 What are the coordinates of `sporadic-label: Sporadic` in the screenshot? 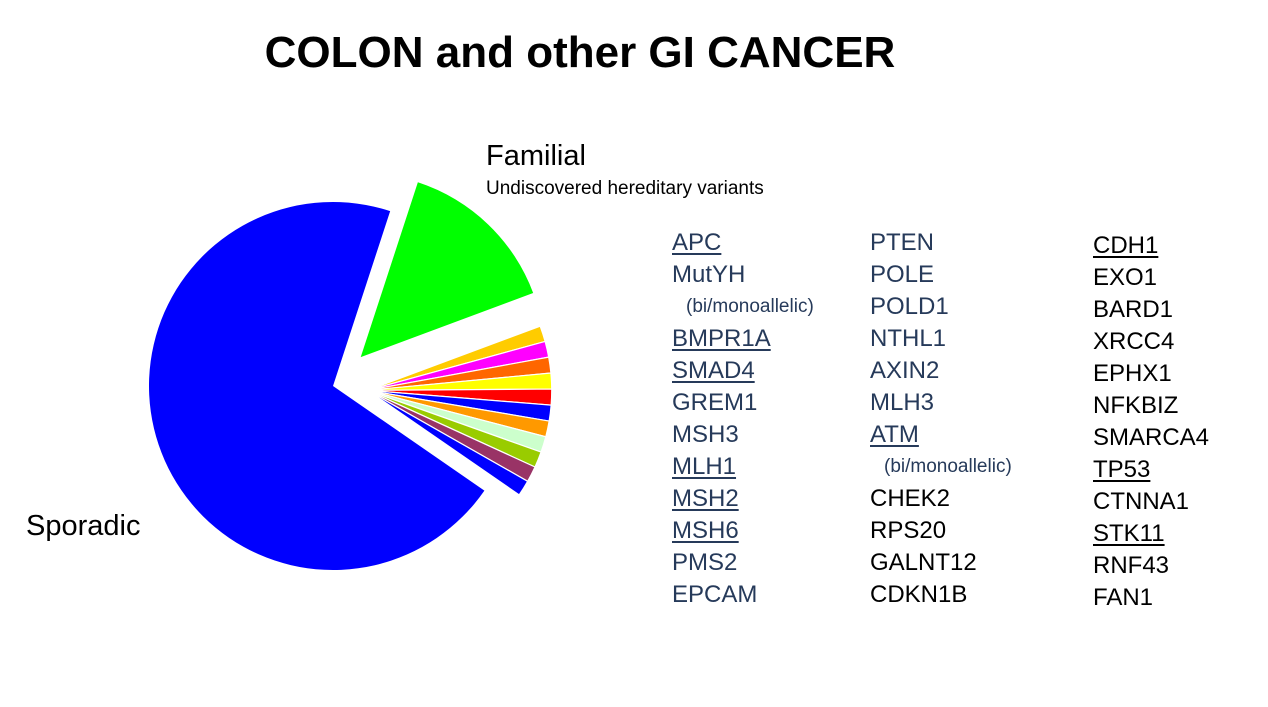 It's located at (83, 526).